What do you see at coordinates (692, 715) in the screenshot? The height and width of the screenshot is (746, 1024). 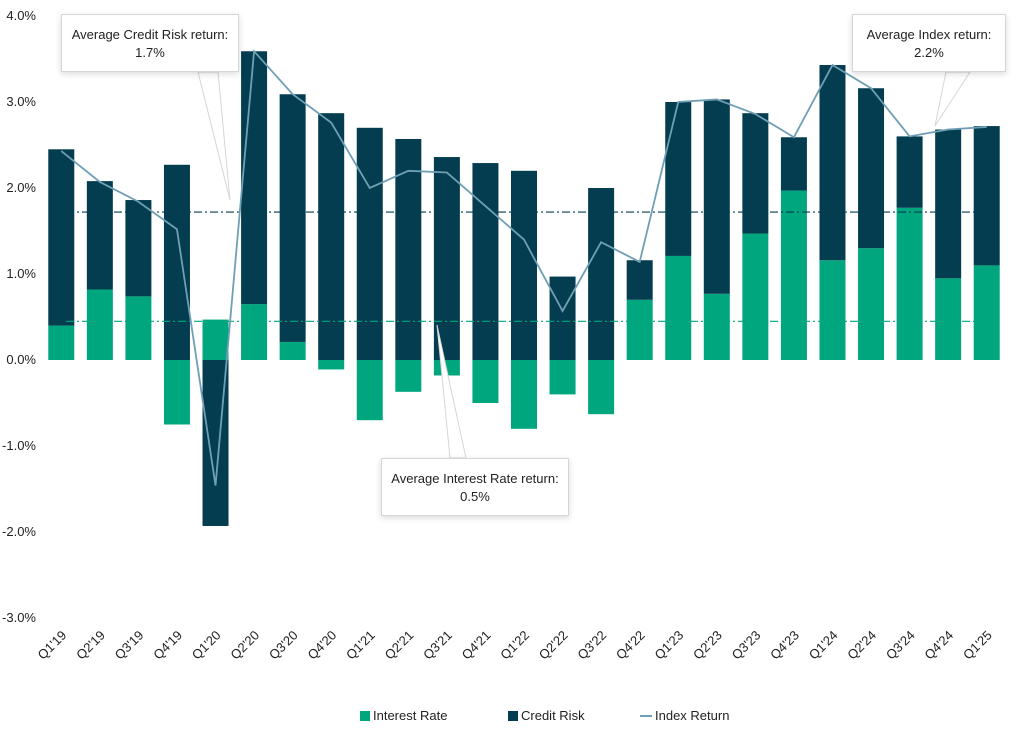 I see `legend-label-index-return: Index Return` at bounding box center [692, 715].